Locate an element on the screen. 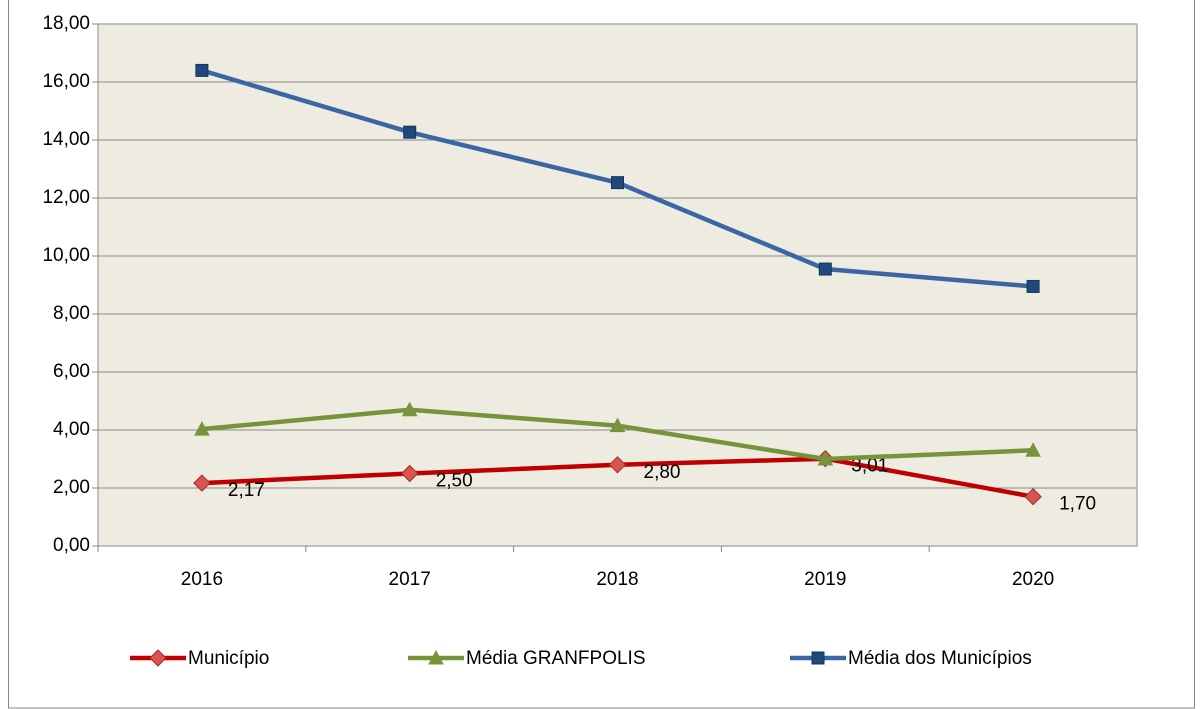  y-tick-label: 18,00 is located at coordinates (66, 23).